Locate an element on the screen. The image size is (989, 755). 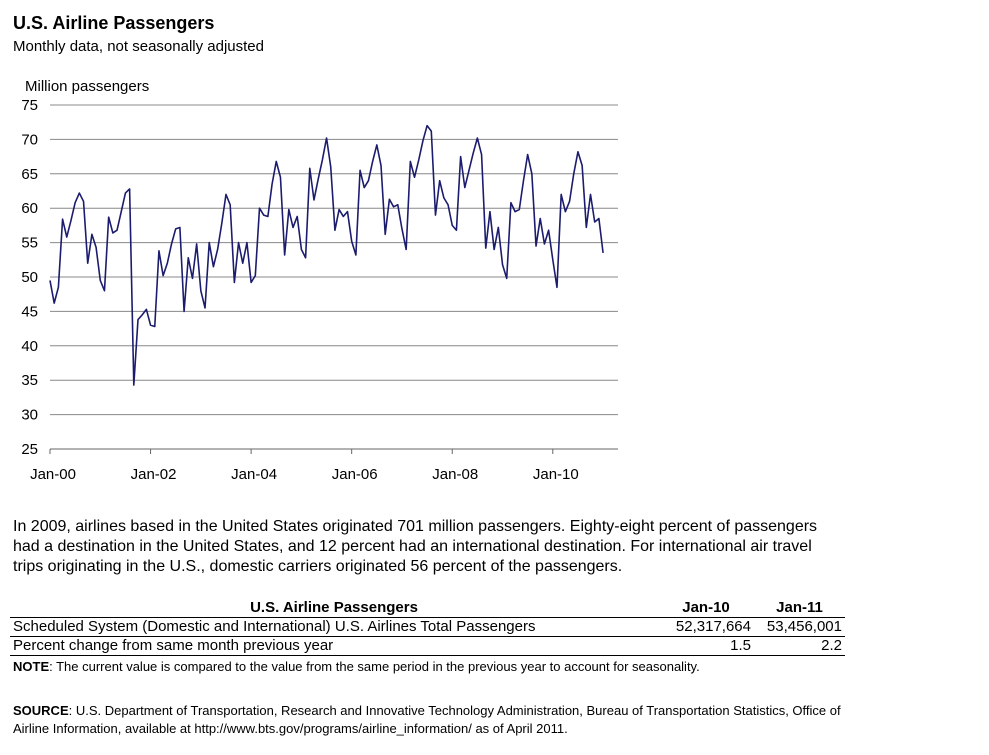
header-cell: Jan-11 is located at coordinates (799, 608).